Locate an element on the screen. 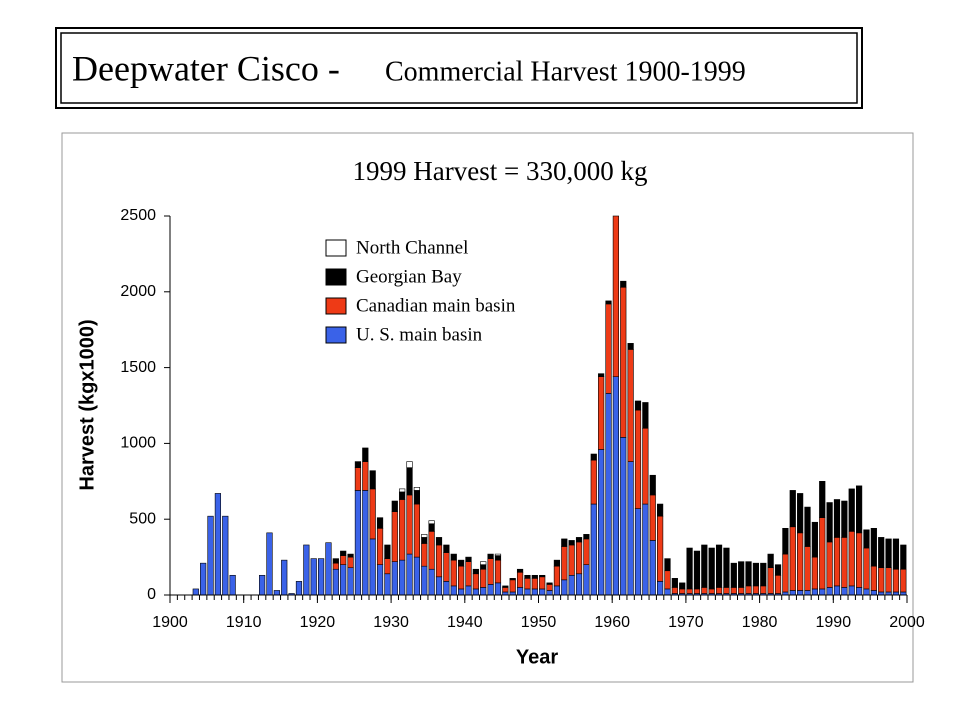  x-tick-label: 1940 is located at coordinates (465, 622).